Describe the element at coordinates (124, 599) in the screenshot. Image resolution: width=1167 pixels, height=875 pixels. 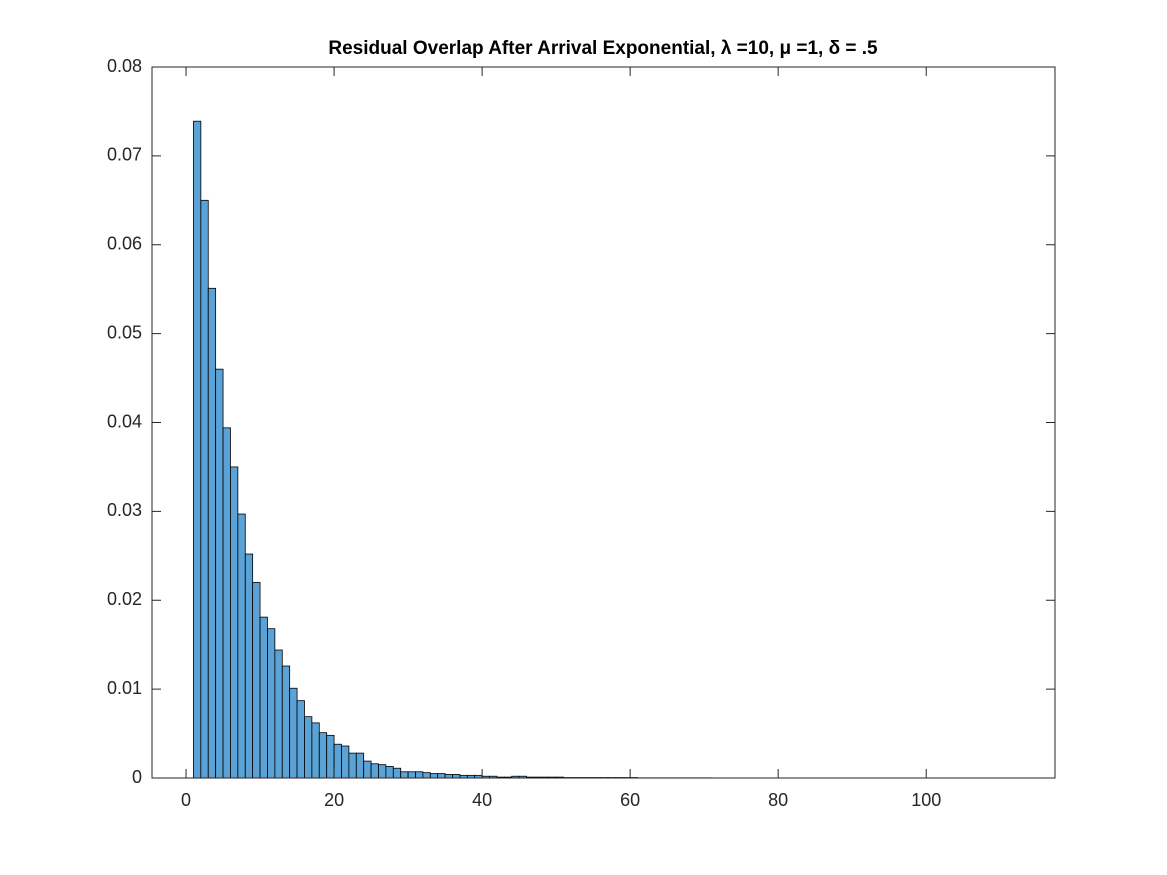
I see `y-tick-label: 0.02` at that location.